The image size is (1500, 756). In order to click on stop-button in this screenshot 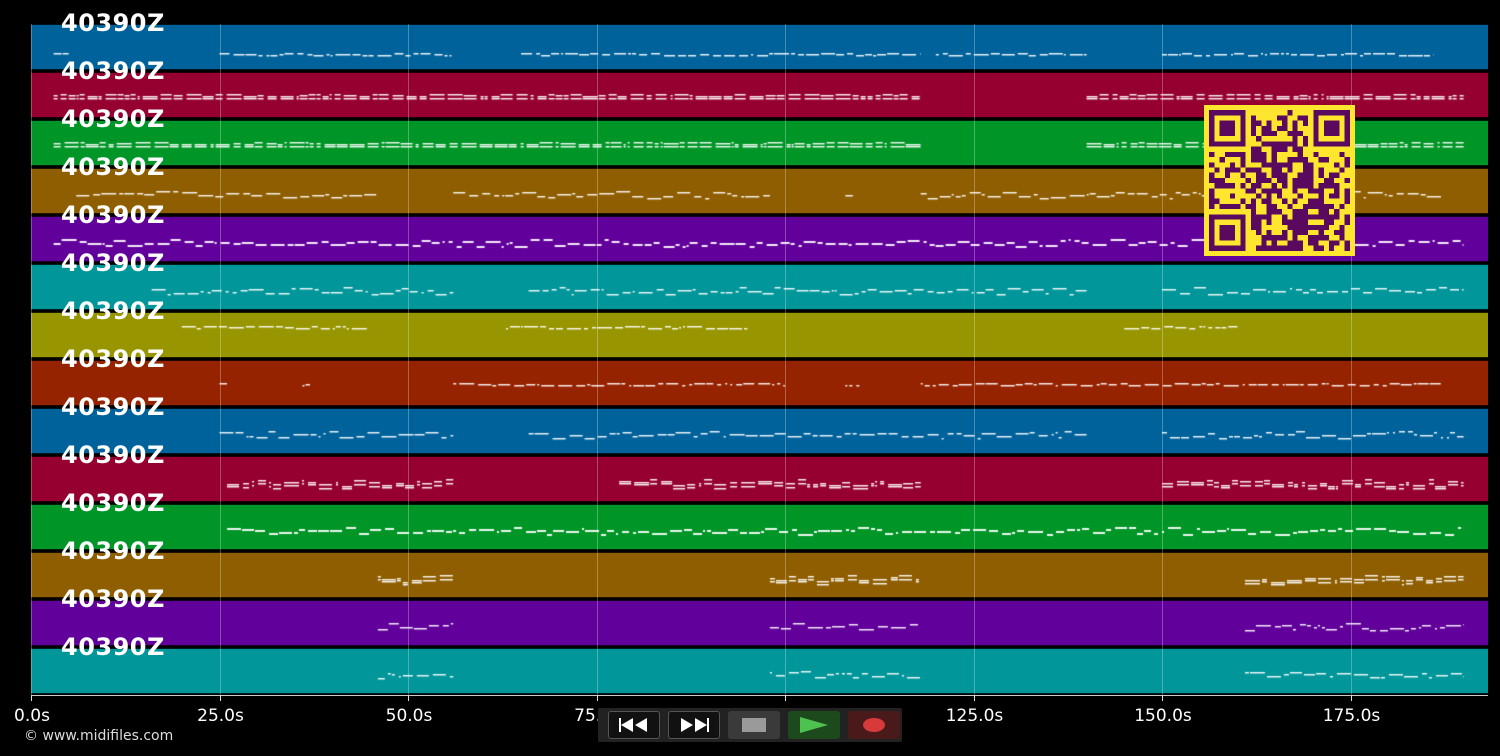, I will do `click(754, 725)`.